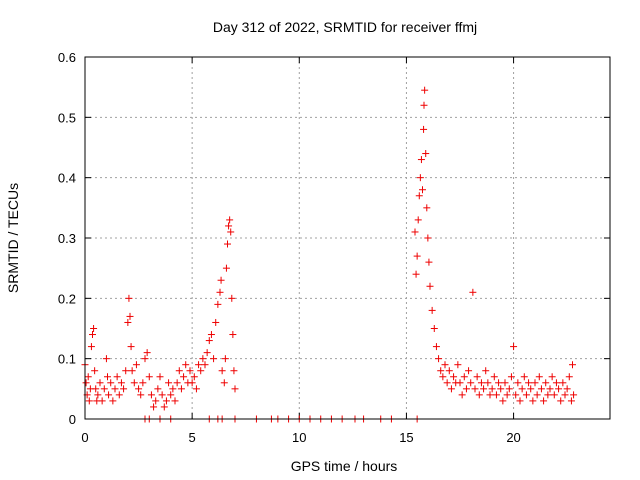 This screenshot has height=480, width=640. I want to click on x-tick-label: 15, so click(406, 437).